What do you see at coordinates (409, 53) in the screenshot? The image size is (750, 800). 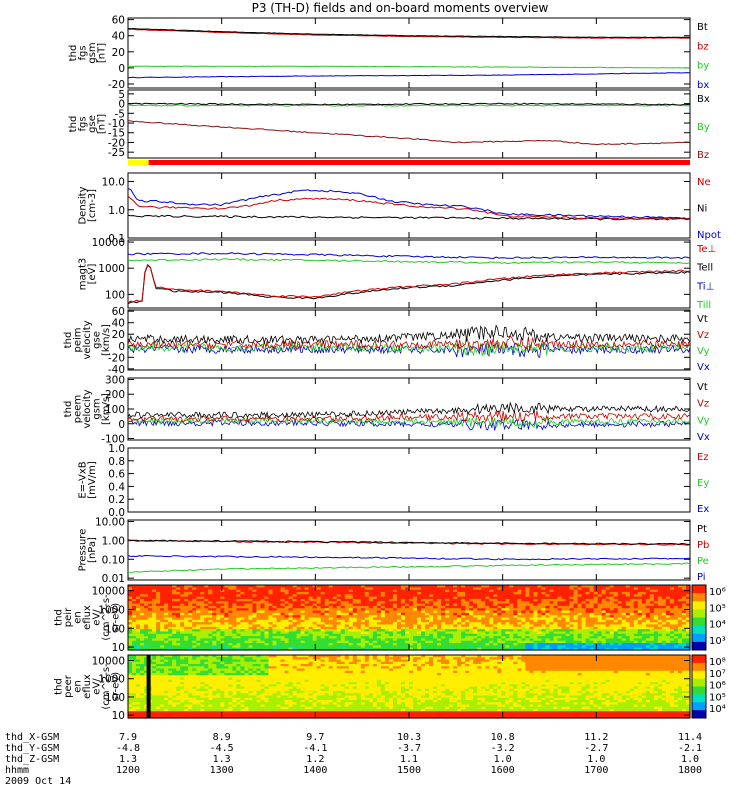 I see `bfield-gsm-series` at bounding box center [409, 53].